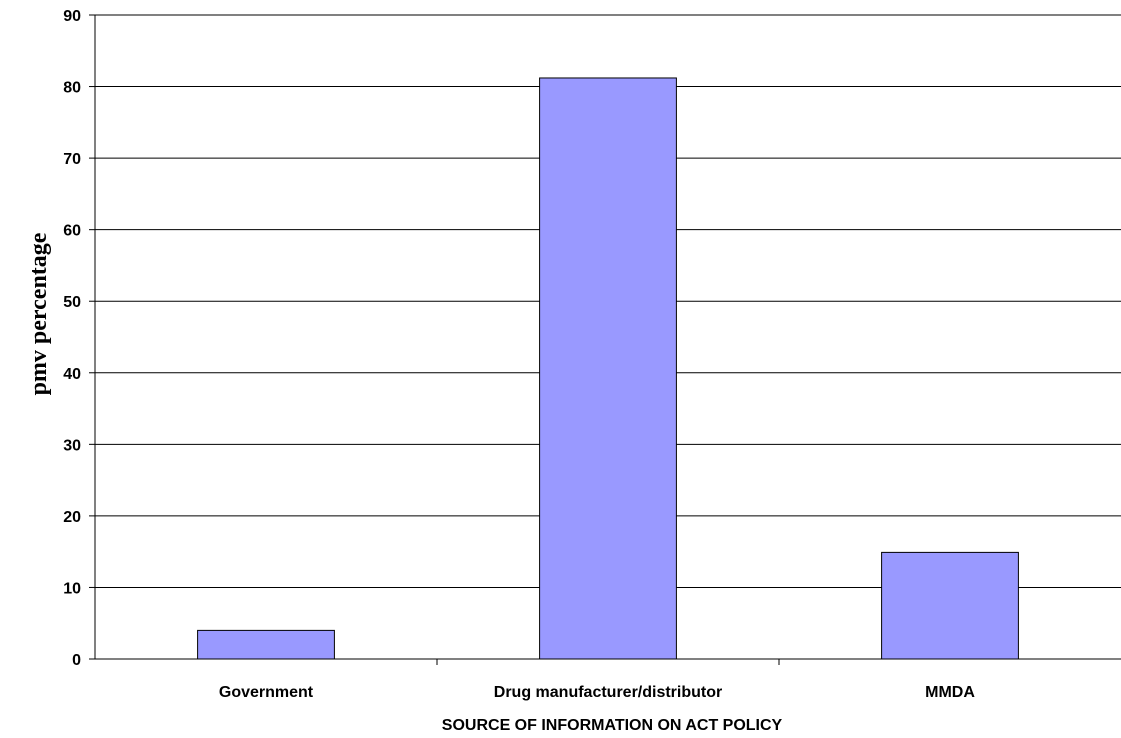  What do you see at coordinates (72, 159) in the screenshot?
I see `y-tick-label: 70` at bounding box center [72, 159].